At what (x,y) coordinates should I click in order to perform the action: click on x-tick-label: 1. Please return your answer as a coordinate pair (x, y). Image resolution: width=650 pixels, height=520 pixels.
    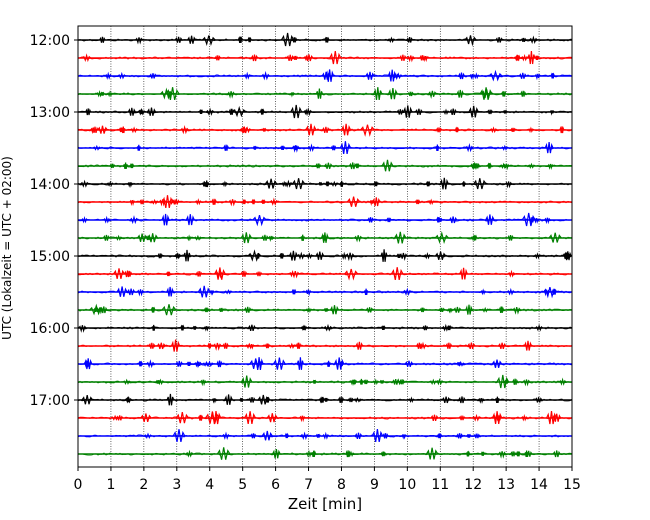
    Looking at the image, I should click on (110, 485).